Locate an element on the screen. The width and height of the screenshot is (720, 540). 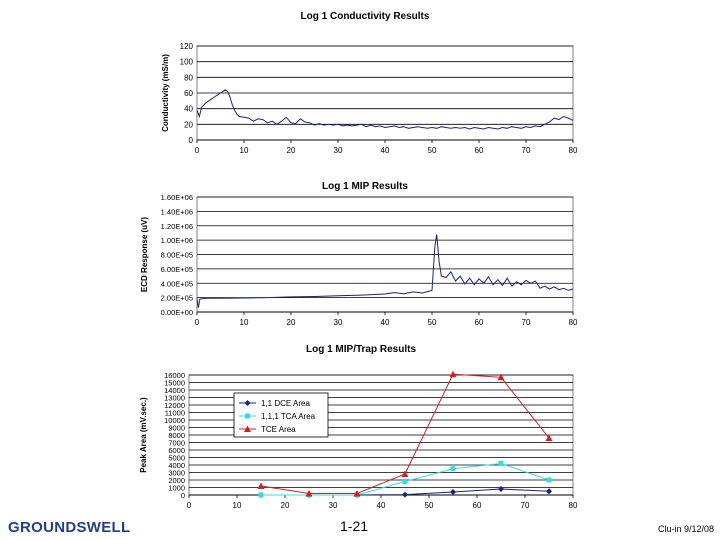
y-tick-label: 120 is located at coordinates (187, 46).